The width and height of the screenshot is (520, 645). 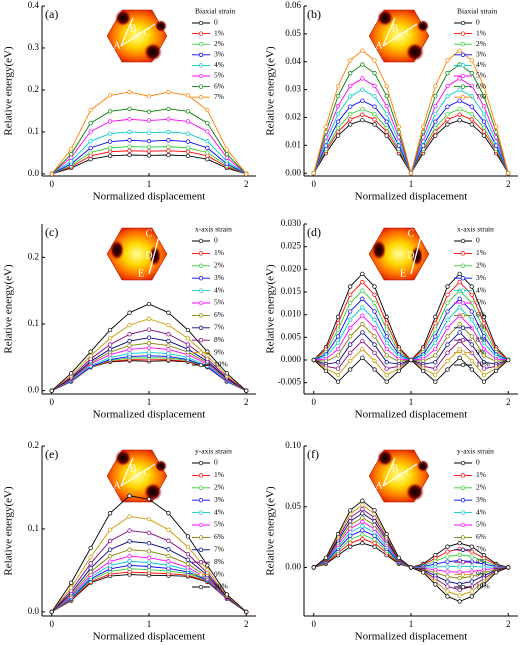 What do you see at coordinates (291, 291) in the screenshot?
I see `y-tick-label: 0.015` at bounding box center [291, 291].